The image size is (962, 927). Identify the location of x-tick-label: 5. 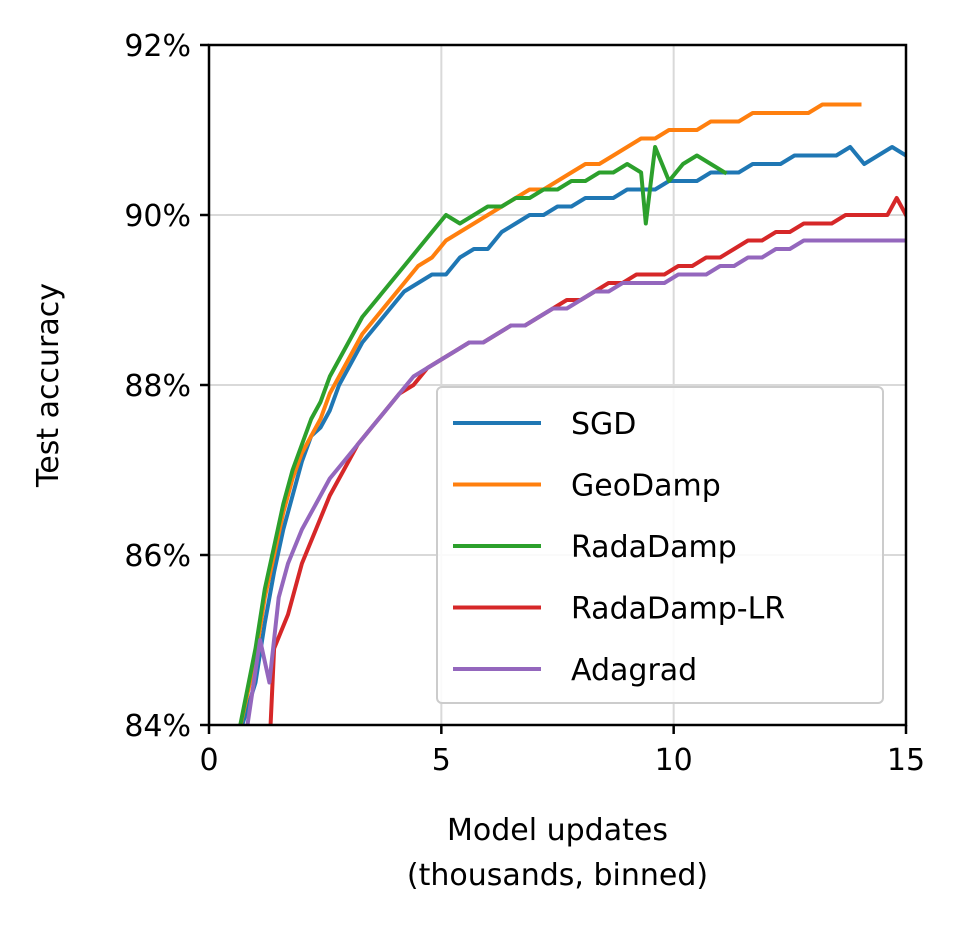
(441, 760).